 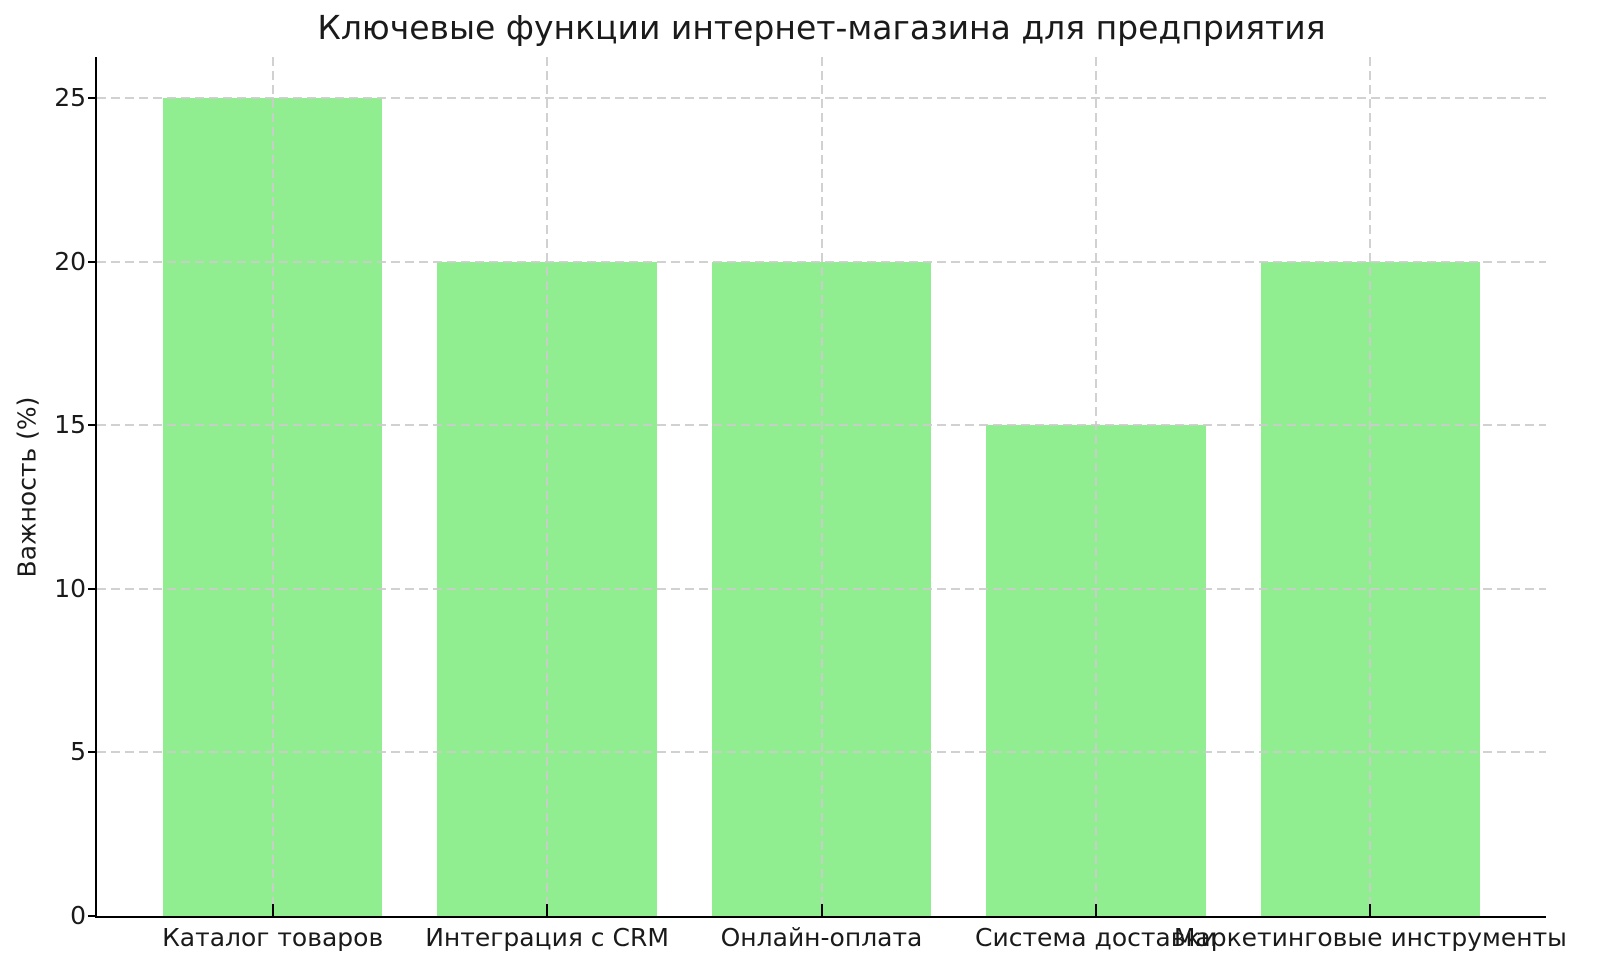 I want to click on x-axis-spine, so click(x=820, y=917).